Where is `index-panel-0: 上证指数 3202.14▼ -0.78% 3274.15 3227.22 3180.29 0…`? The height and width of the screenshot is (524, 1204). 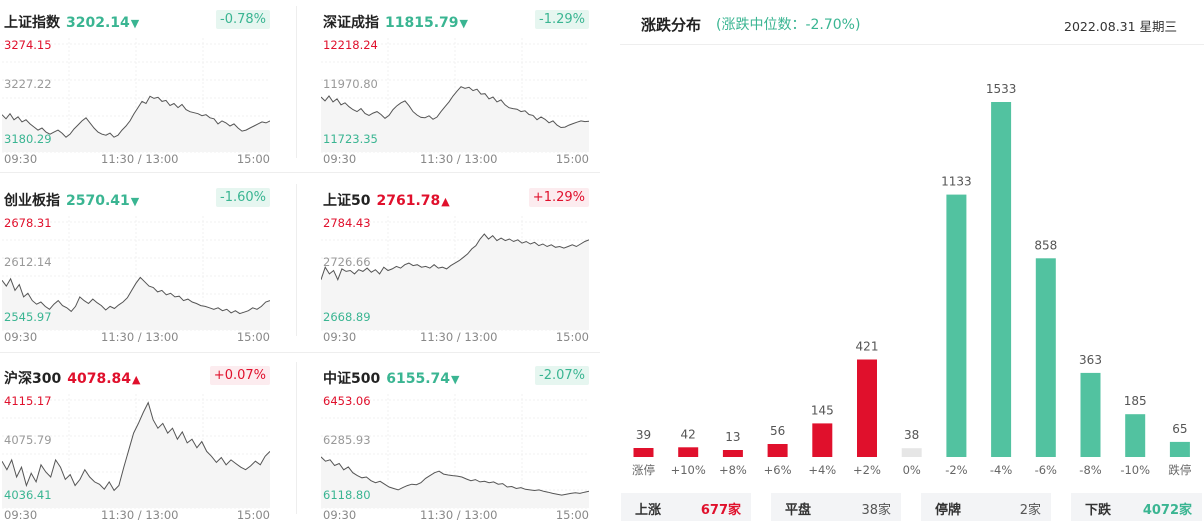
index-panel-0: 上证指数 3202.14▼ -0.78% 3274.15 3227.22 3180.29 0… is located at coordinates (136, 89).